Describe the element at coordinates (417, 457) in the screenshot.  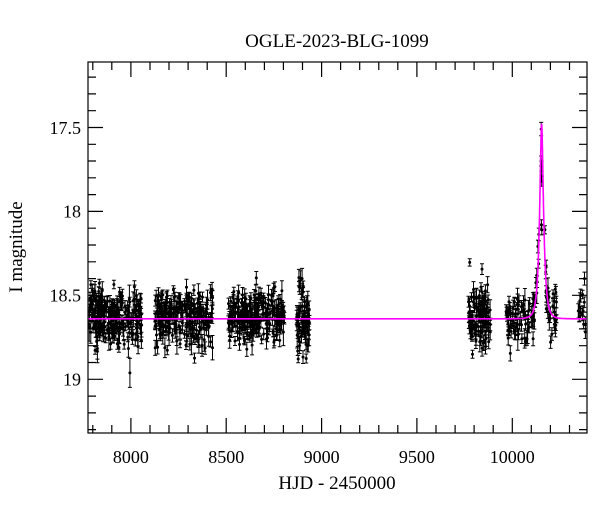
I see `x-tick-label-9500: 9500` at that location.